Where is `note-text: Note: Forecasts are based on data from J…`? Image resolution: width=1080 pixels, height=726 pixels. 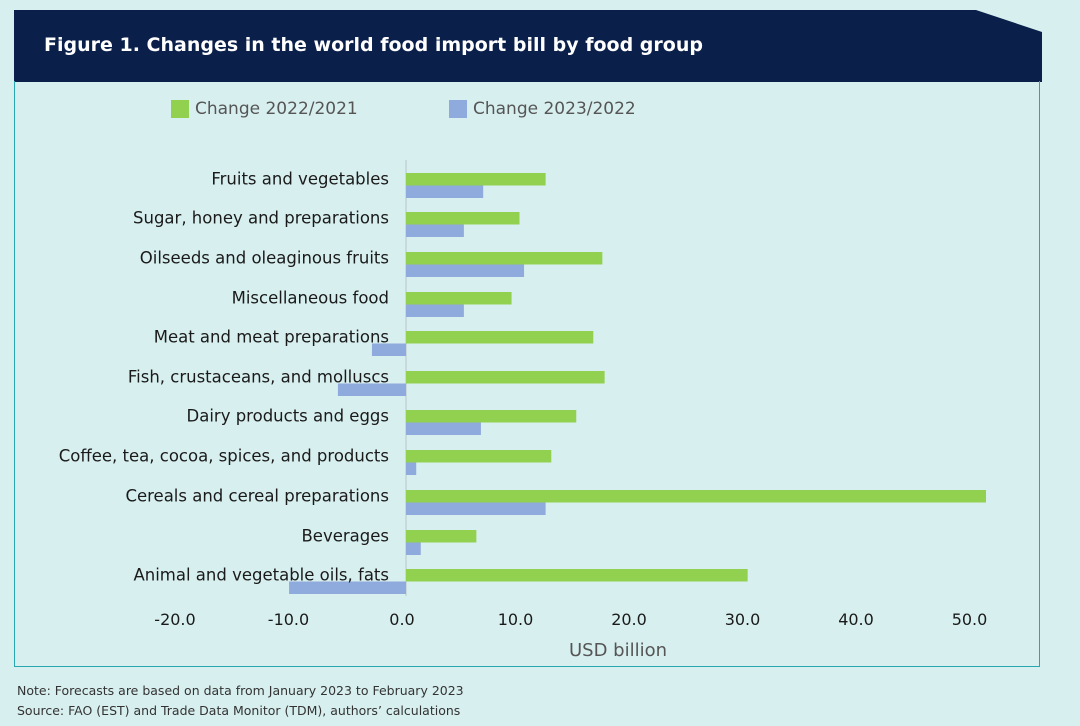
note-text: Note: Forecasts are based on data from J… is located at coordinates (240, 690).